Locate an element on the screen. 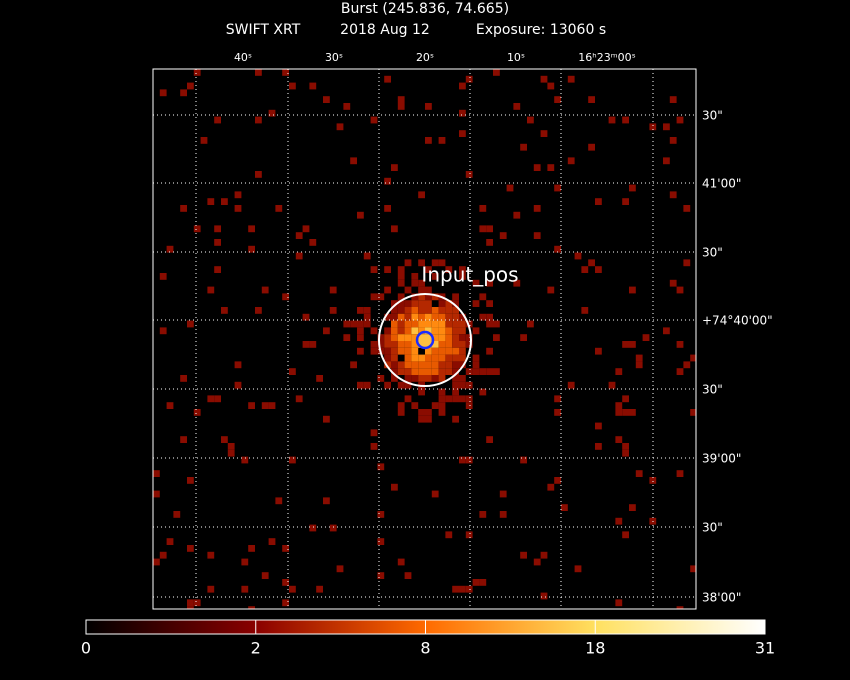 The width and height of the screenshot is (850, 680). input-position is located at coordinates (425, 340).